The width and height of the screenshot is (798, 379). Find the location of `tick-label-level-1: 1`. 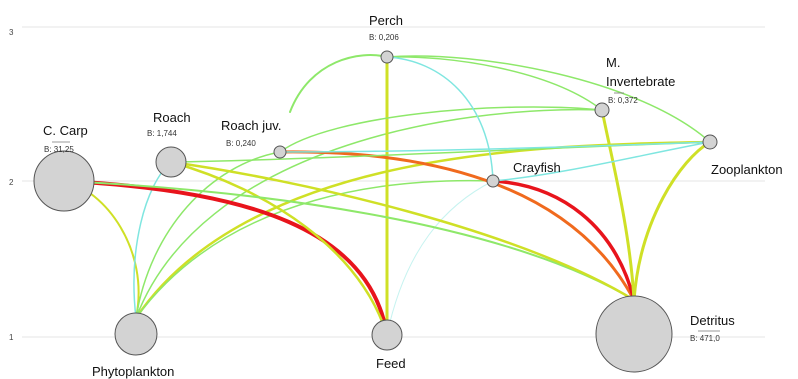

tick-label-level-1: 1 is located at coordinates (11, 337).